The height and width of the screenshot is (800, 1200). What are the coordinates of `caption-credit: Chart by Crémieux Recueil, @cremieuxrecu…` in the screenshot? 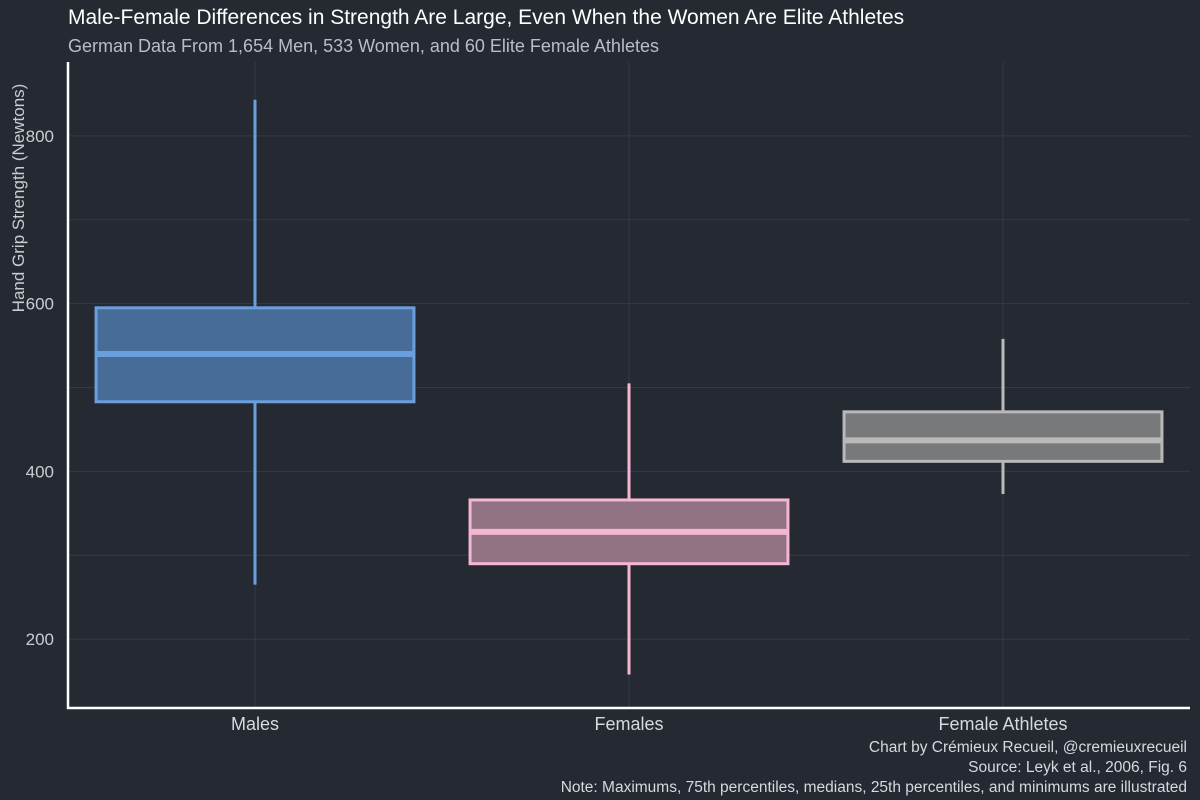 It's located at (1027, 747).